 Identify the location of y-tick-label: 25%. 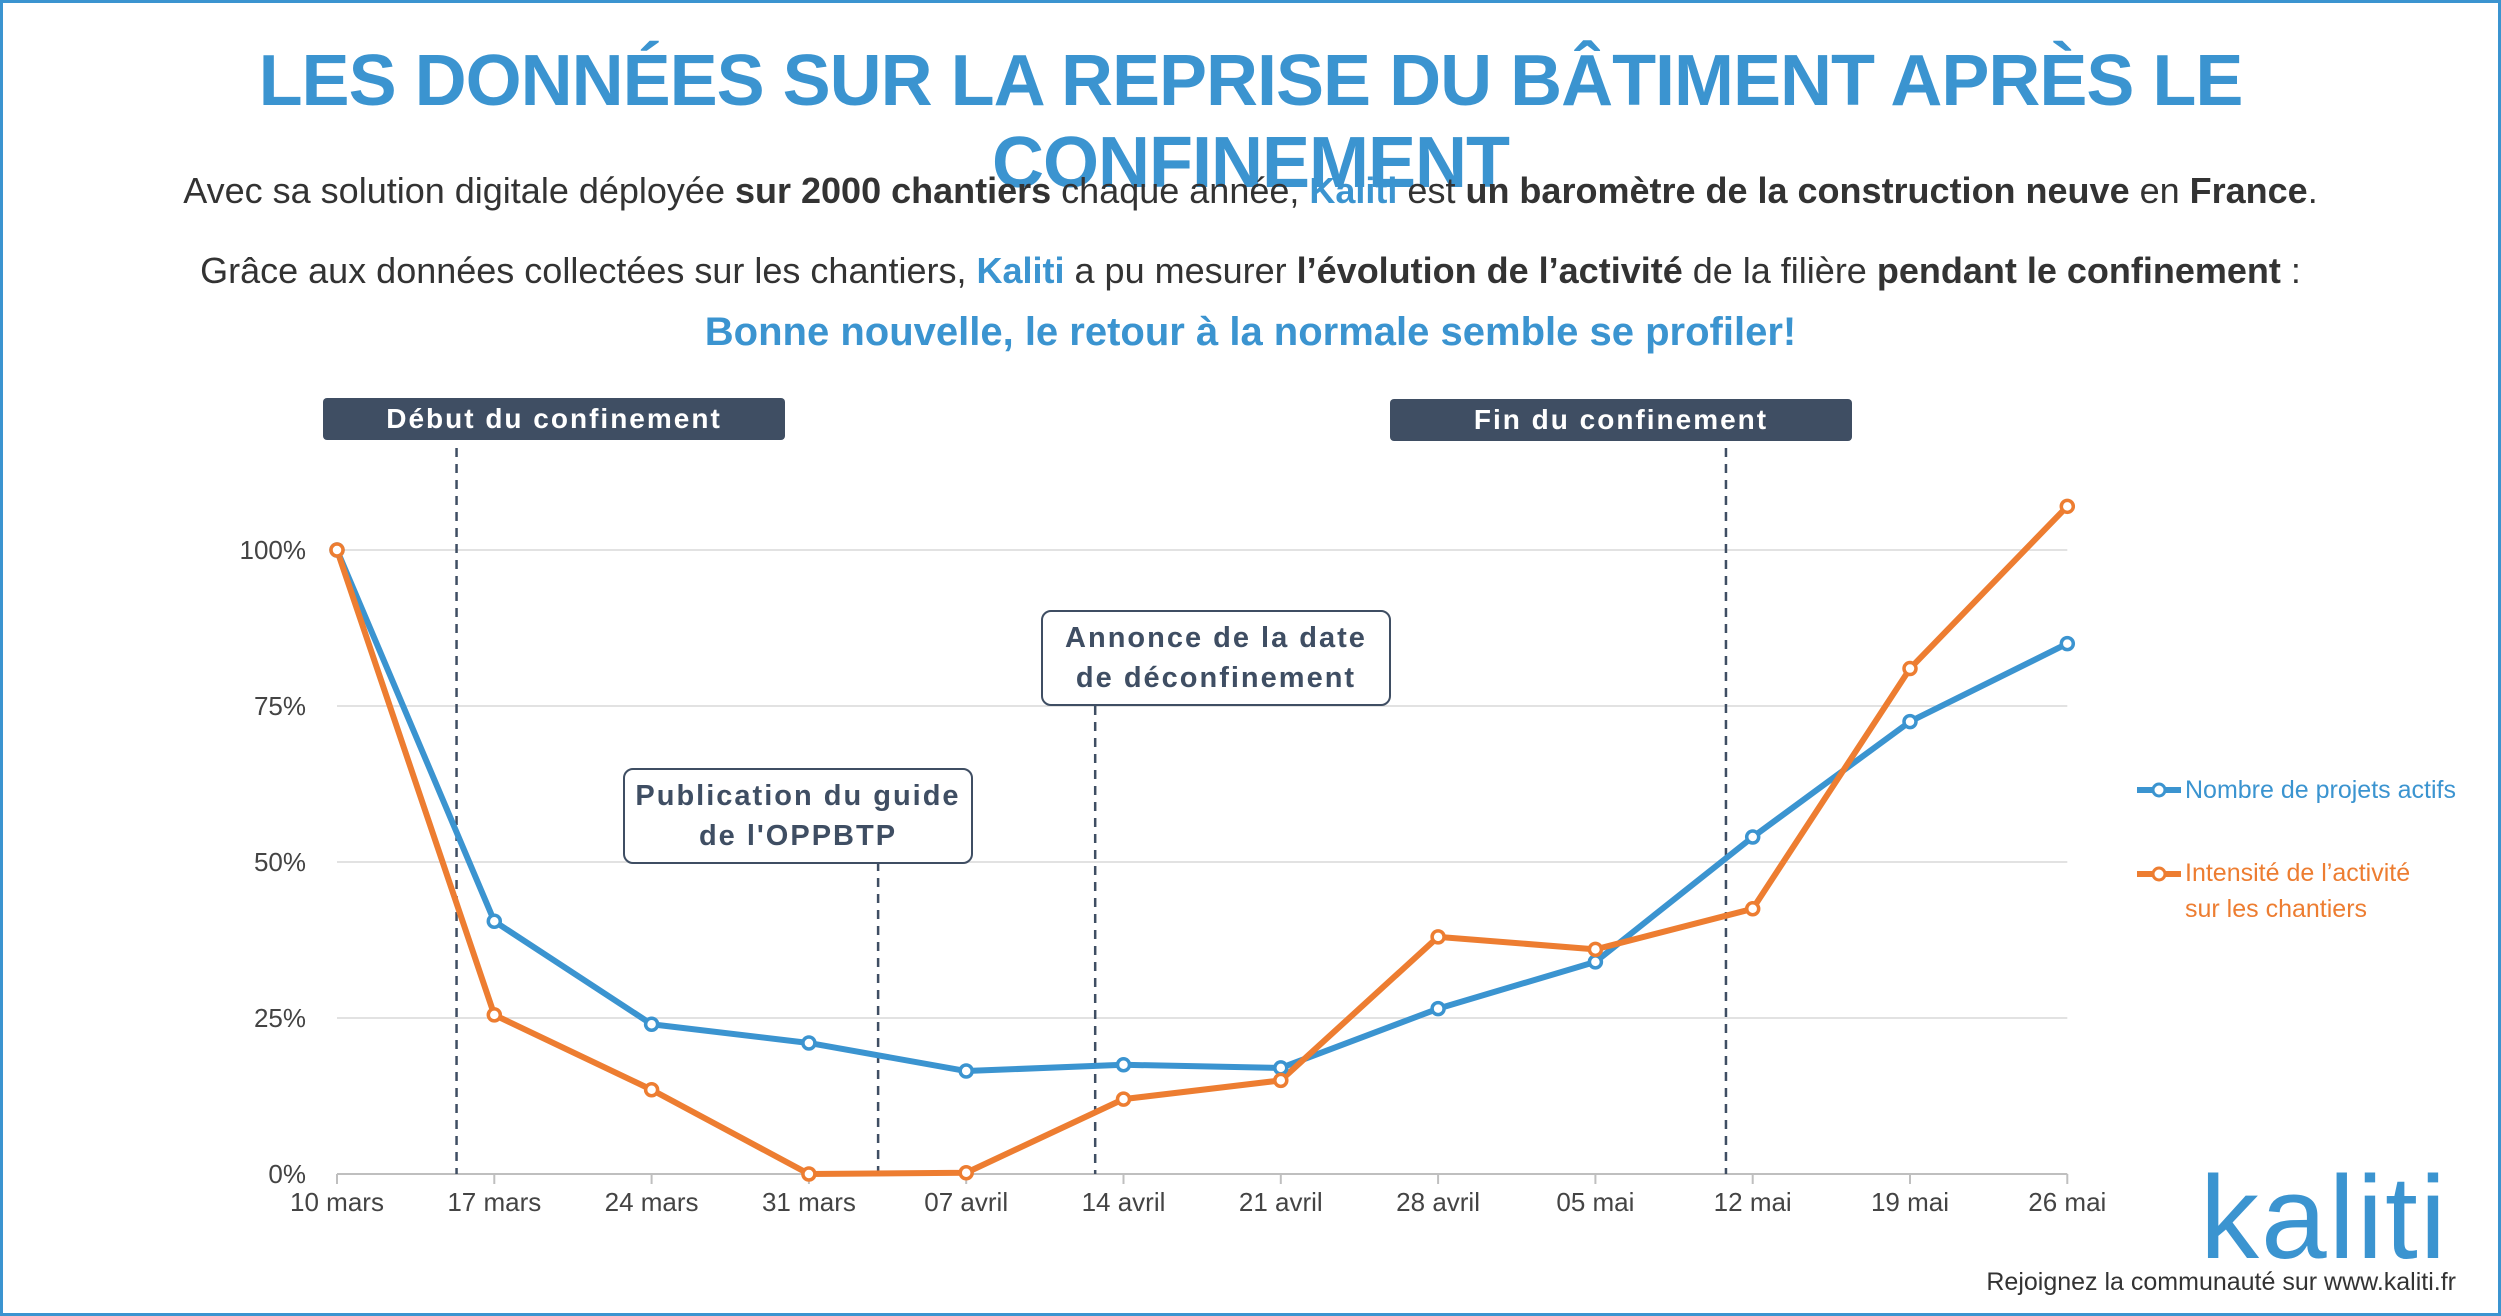
(280, 1018).